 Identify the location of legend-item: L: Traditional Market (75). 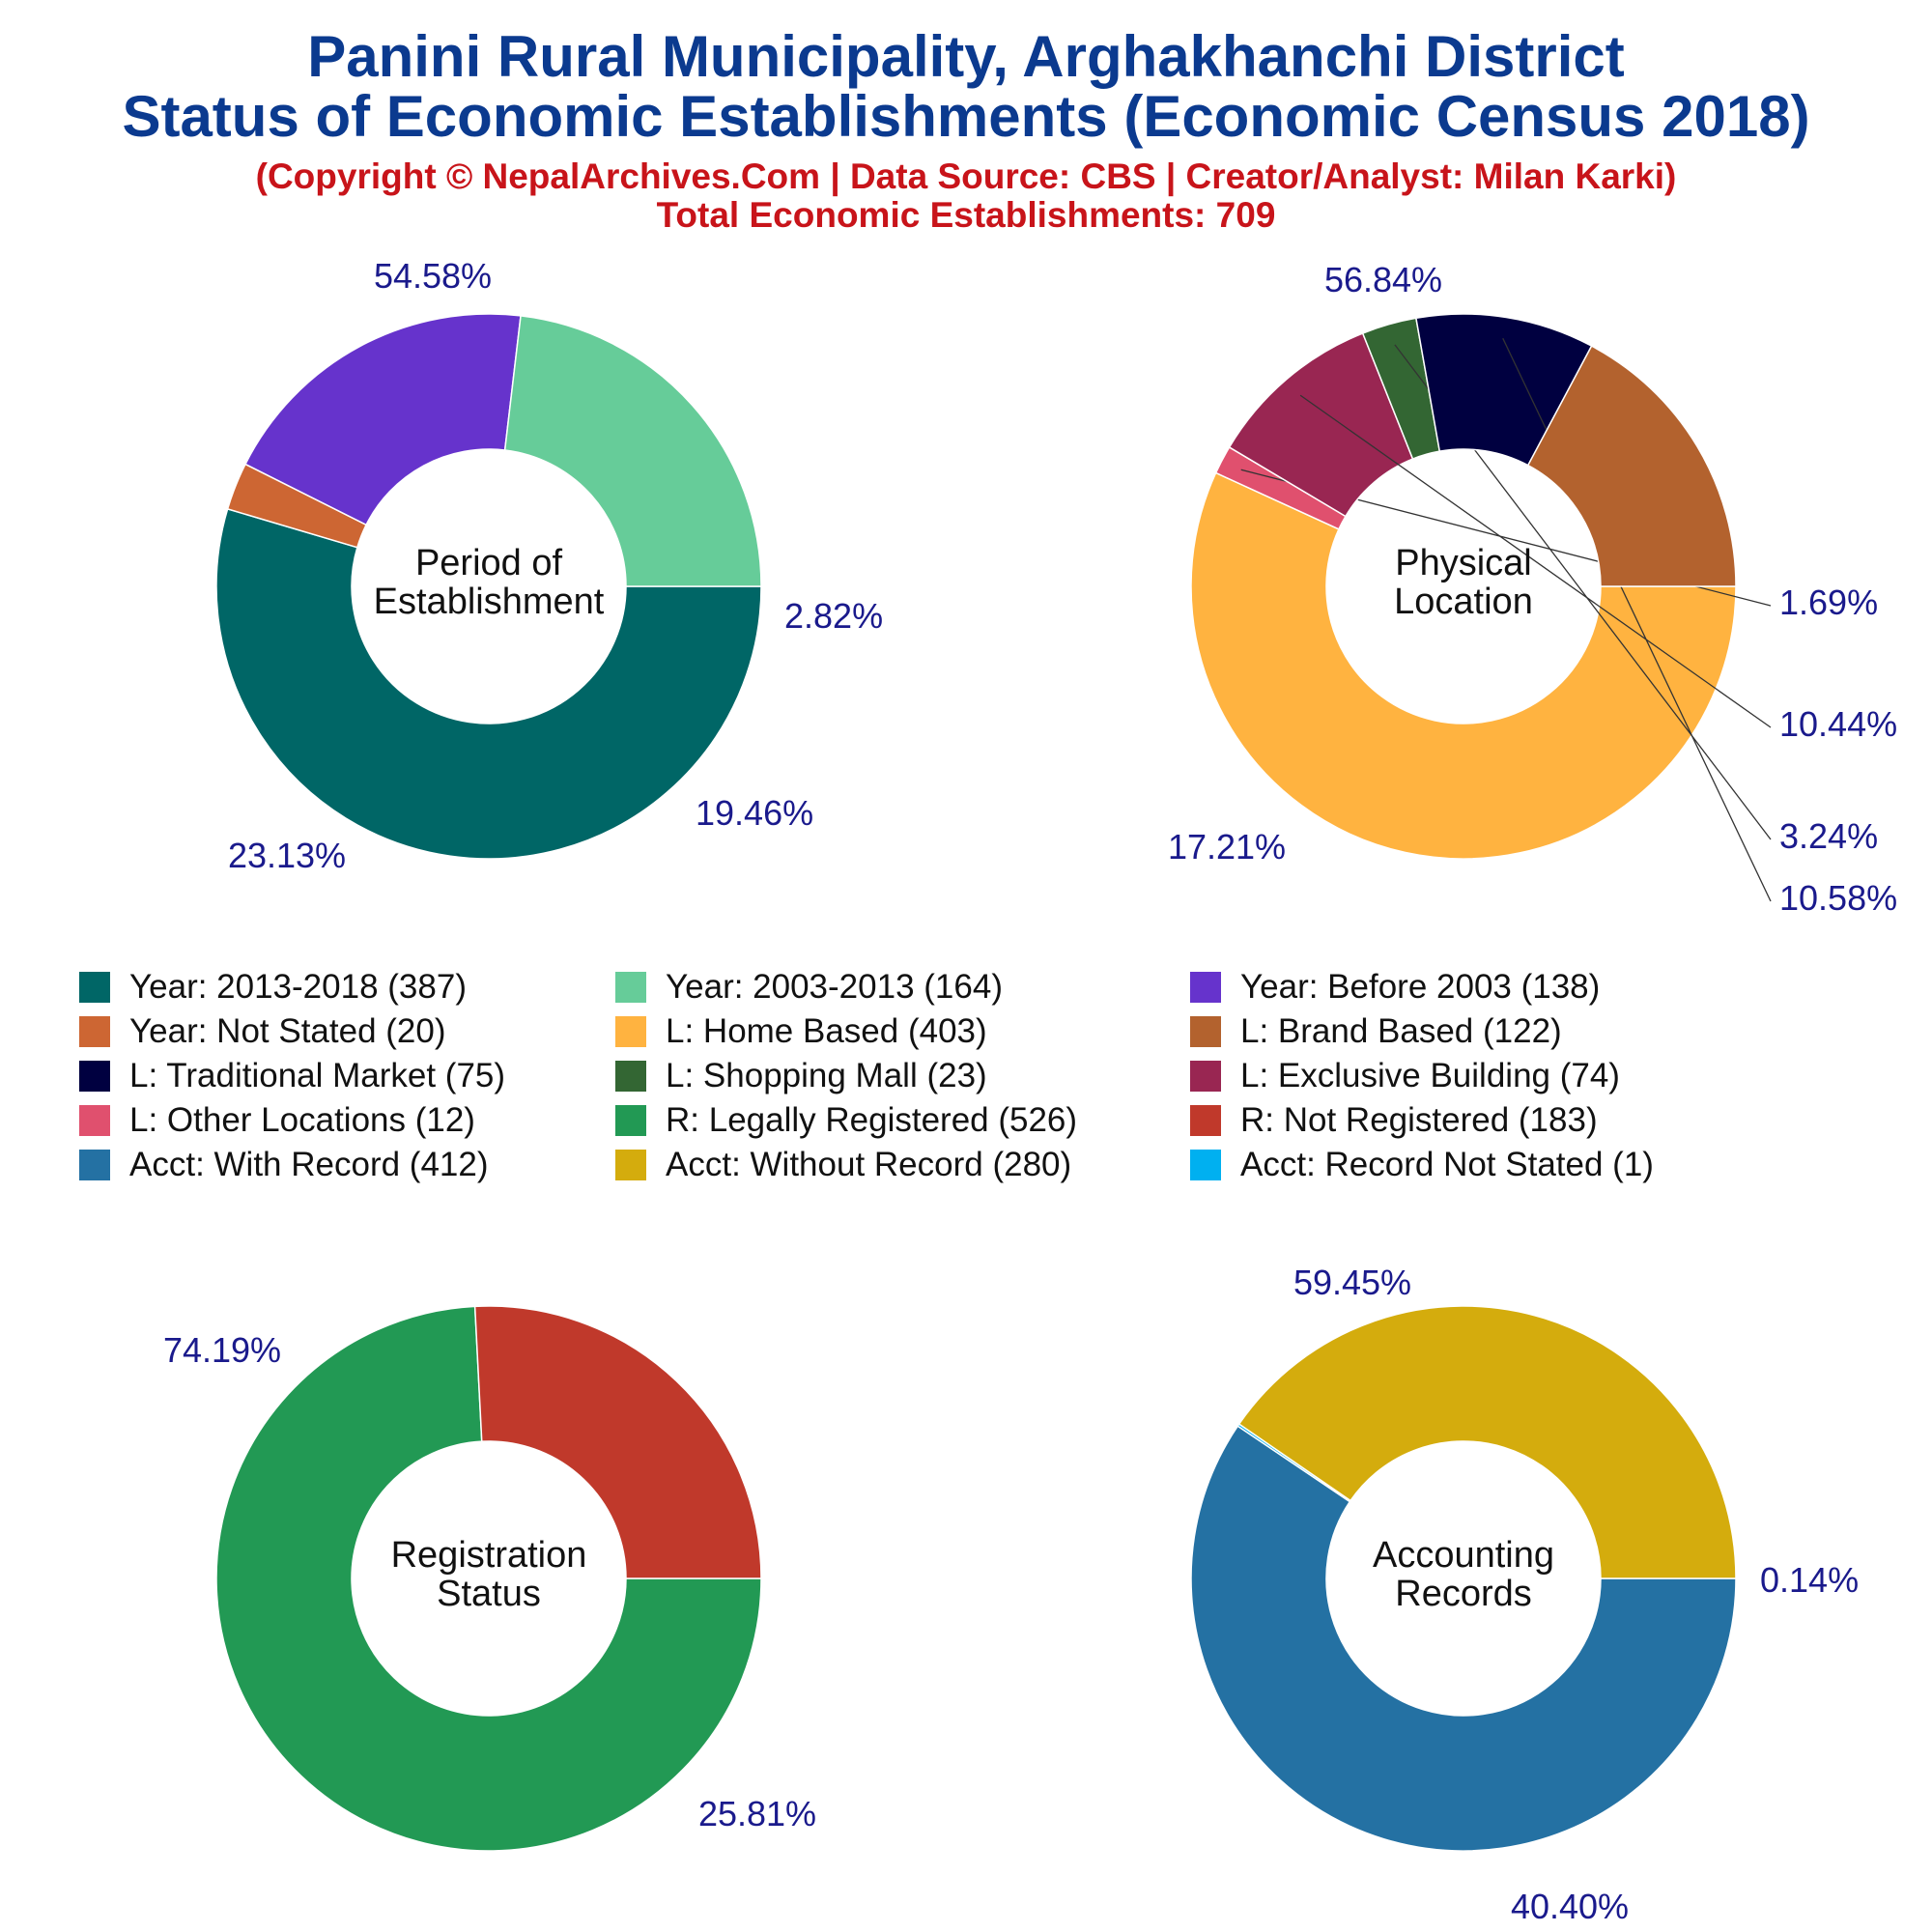
(292, 1076).